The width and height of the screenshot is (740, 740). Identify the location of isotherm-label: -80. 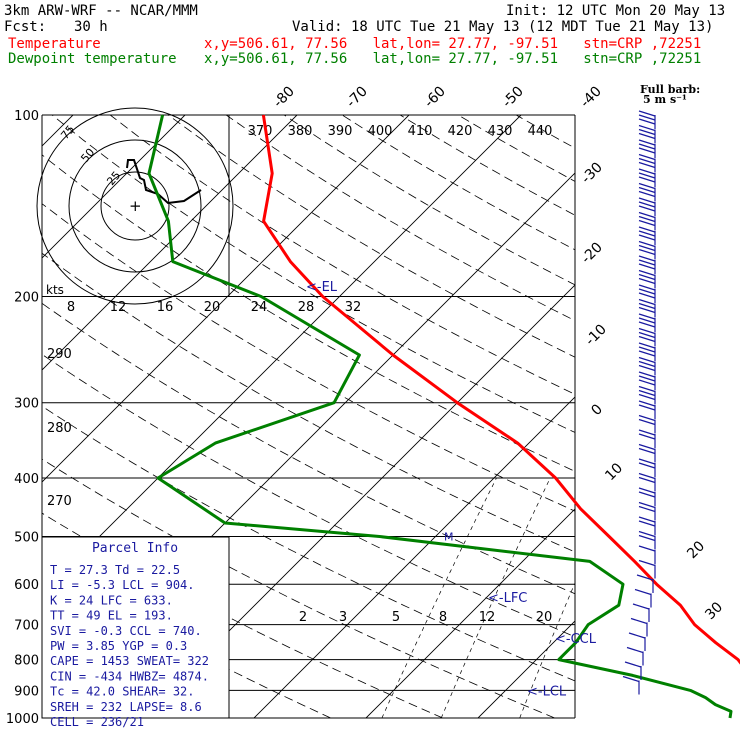
(283, 96).